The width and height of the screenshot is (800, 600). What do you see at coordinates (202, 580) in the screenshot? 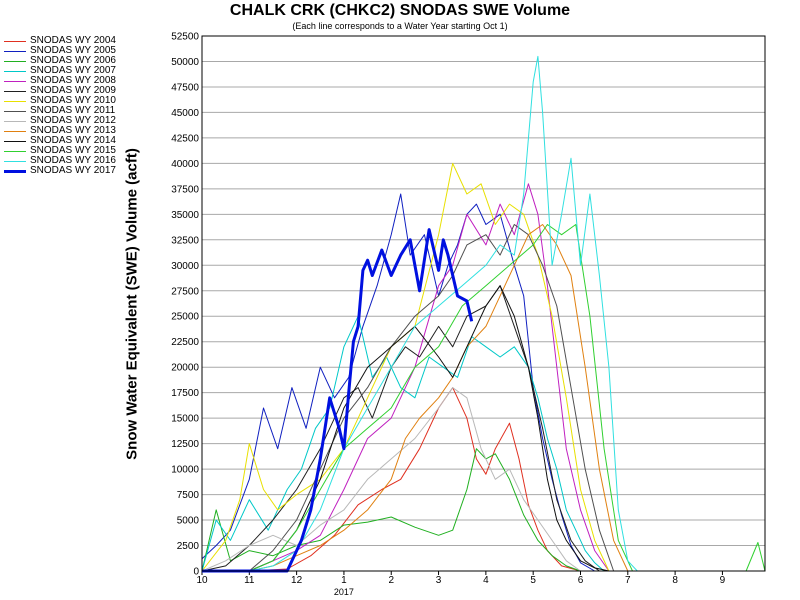
I see `x-tick-label: 10` at bounding box center [202, 580].